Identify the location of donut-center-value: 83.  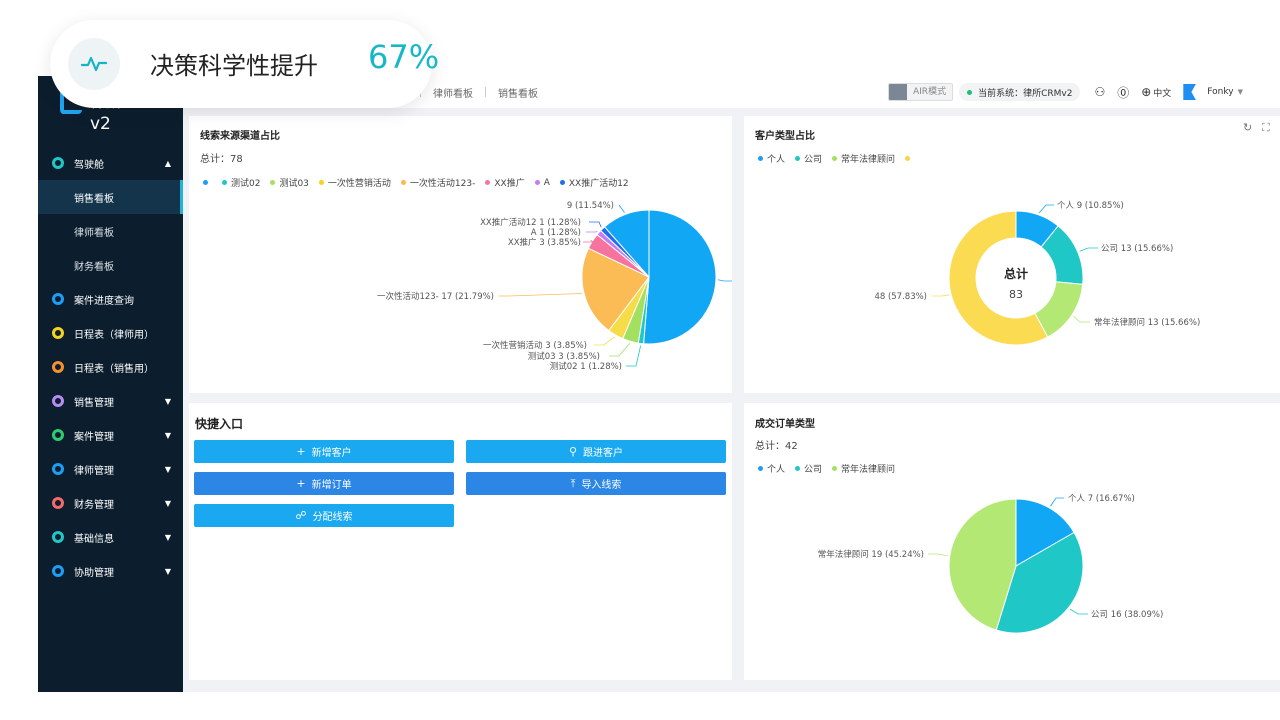
(1016, 294).